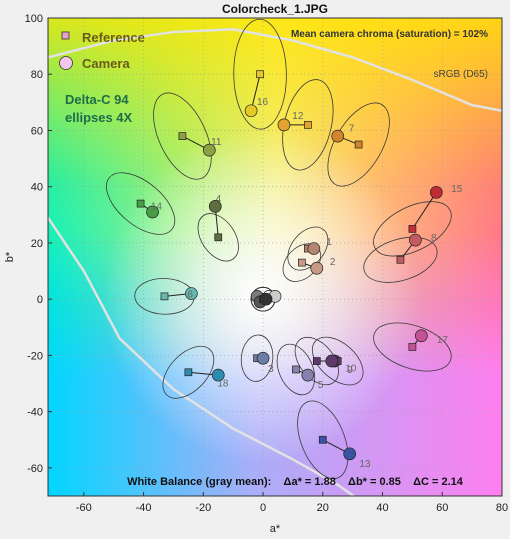  Describe the element at coordinates (457, 189) in the screenshot. I see `patch-label-15: 15` at that location.